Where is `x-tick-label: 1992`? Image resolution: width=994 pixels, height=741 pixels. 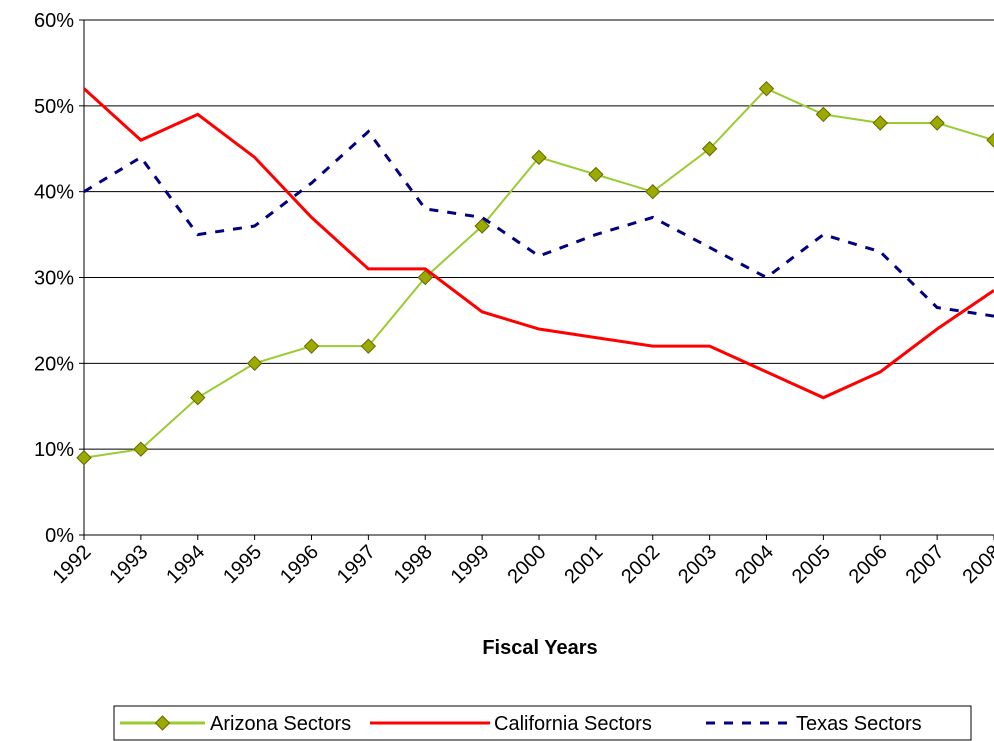 x-tick-label: 1992 is located at coordinates (72, 564).